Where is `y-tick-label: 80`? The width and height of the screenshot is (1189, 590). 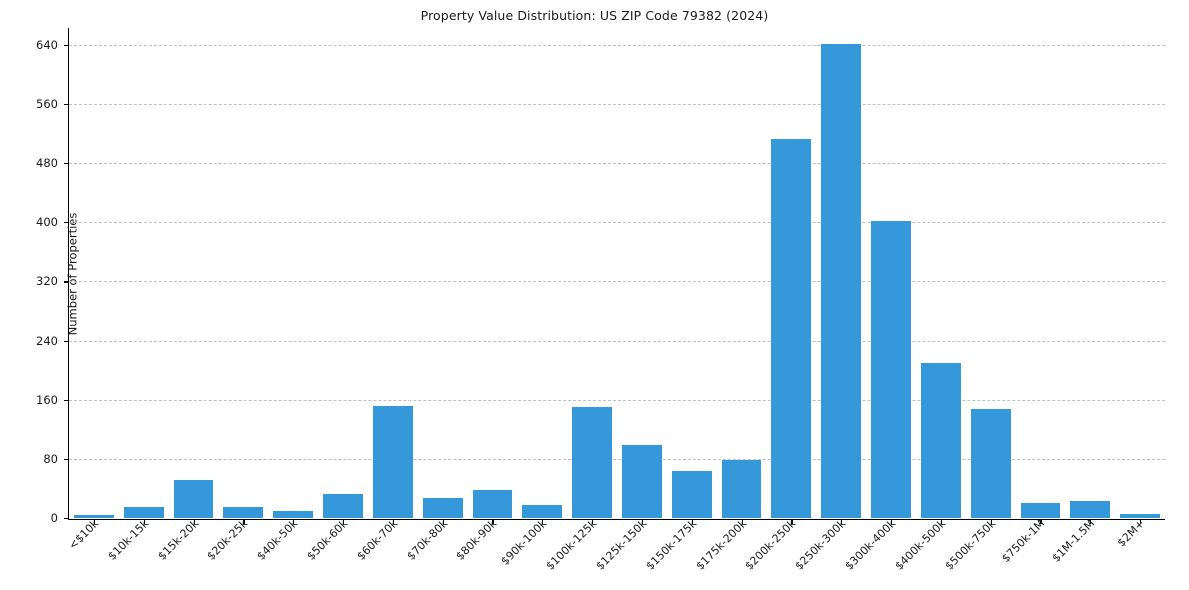
y-tick-label: 80 is located at coordinates (50, 458).